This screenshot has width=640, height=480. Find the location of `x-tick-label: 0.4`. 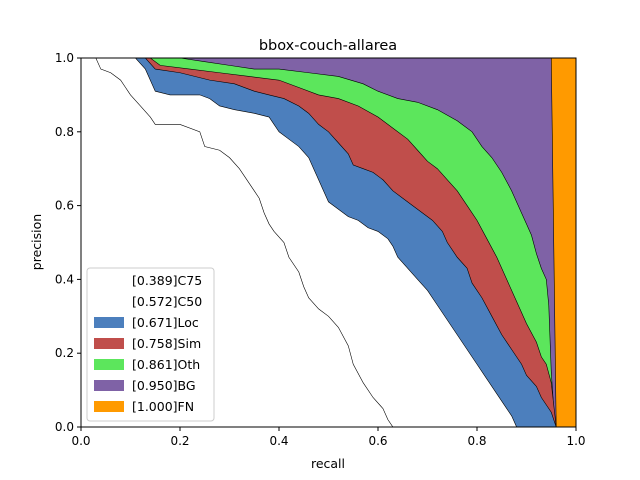

x-tick-label: 0.4 is located at coordinates (278, 441).